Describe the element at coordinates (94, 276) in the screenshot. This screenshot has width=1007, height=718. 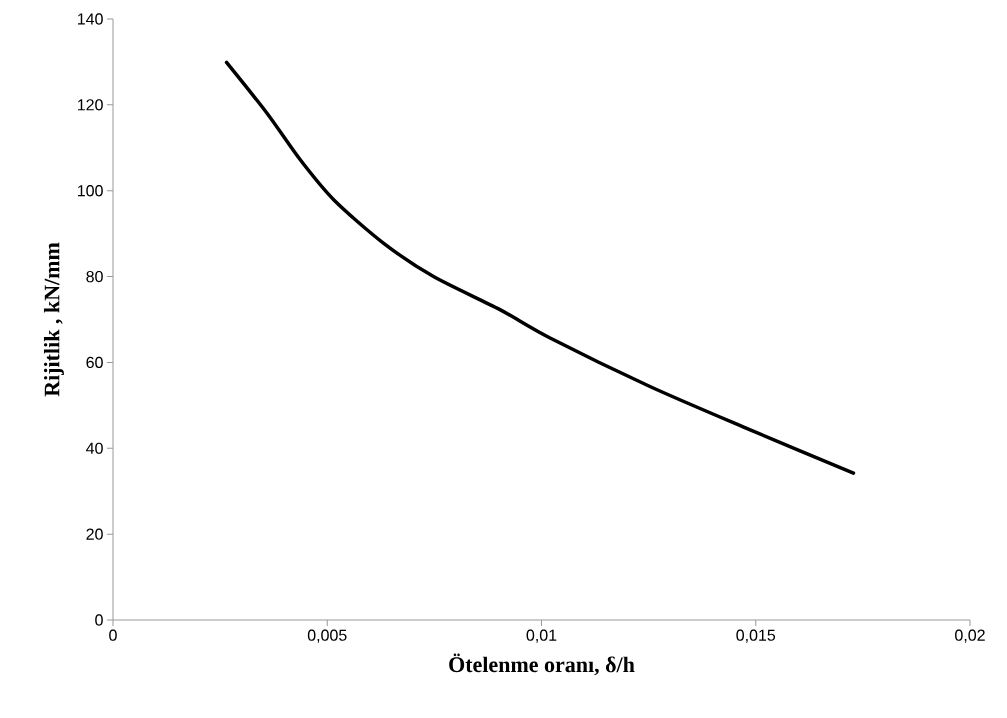
I see `y-tick-label: 80` at that location.